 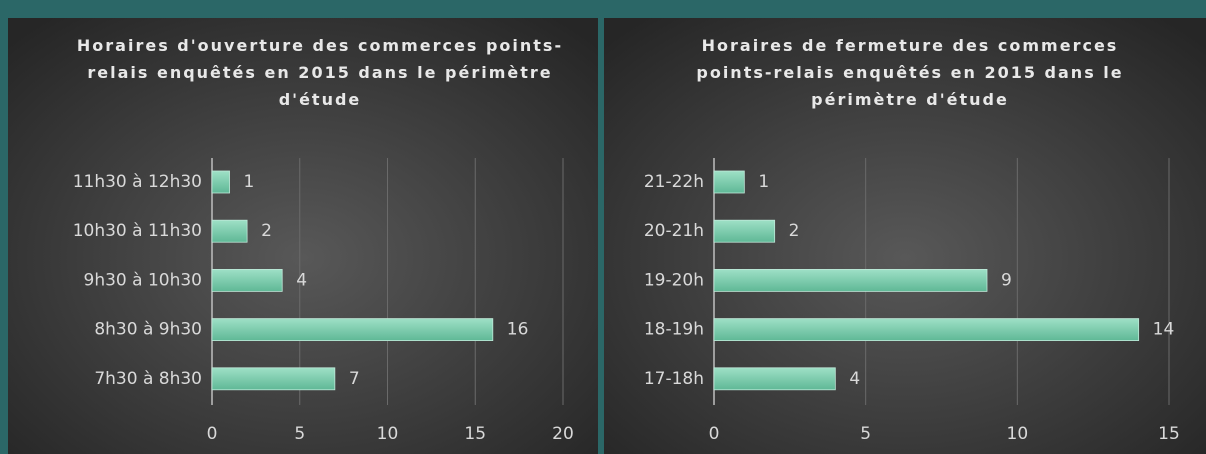 I want to click on y-tick-label: 17-18h, so click(x=674, y=379).